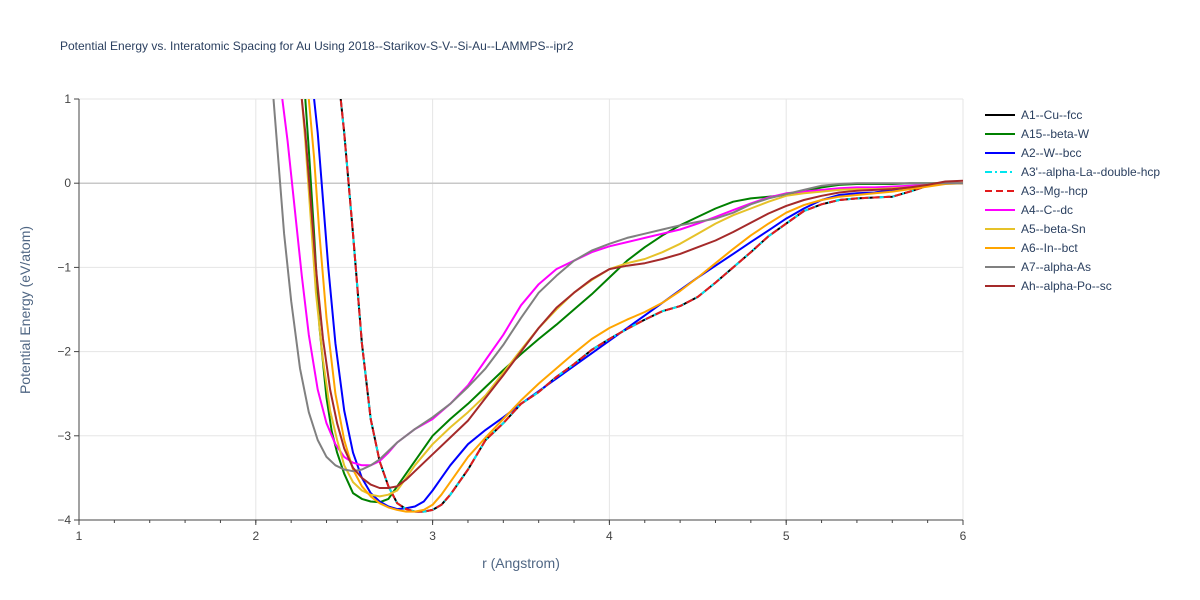 The image size is (1200, 600). I want to click on x-tick-label: 5, so click(786, 536).